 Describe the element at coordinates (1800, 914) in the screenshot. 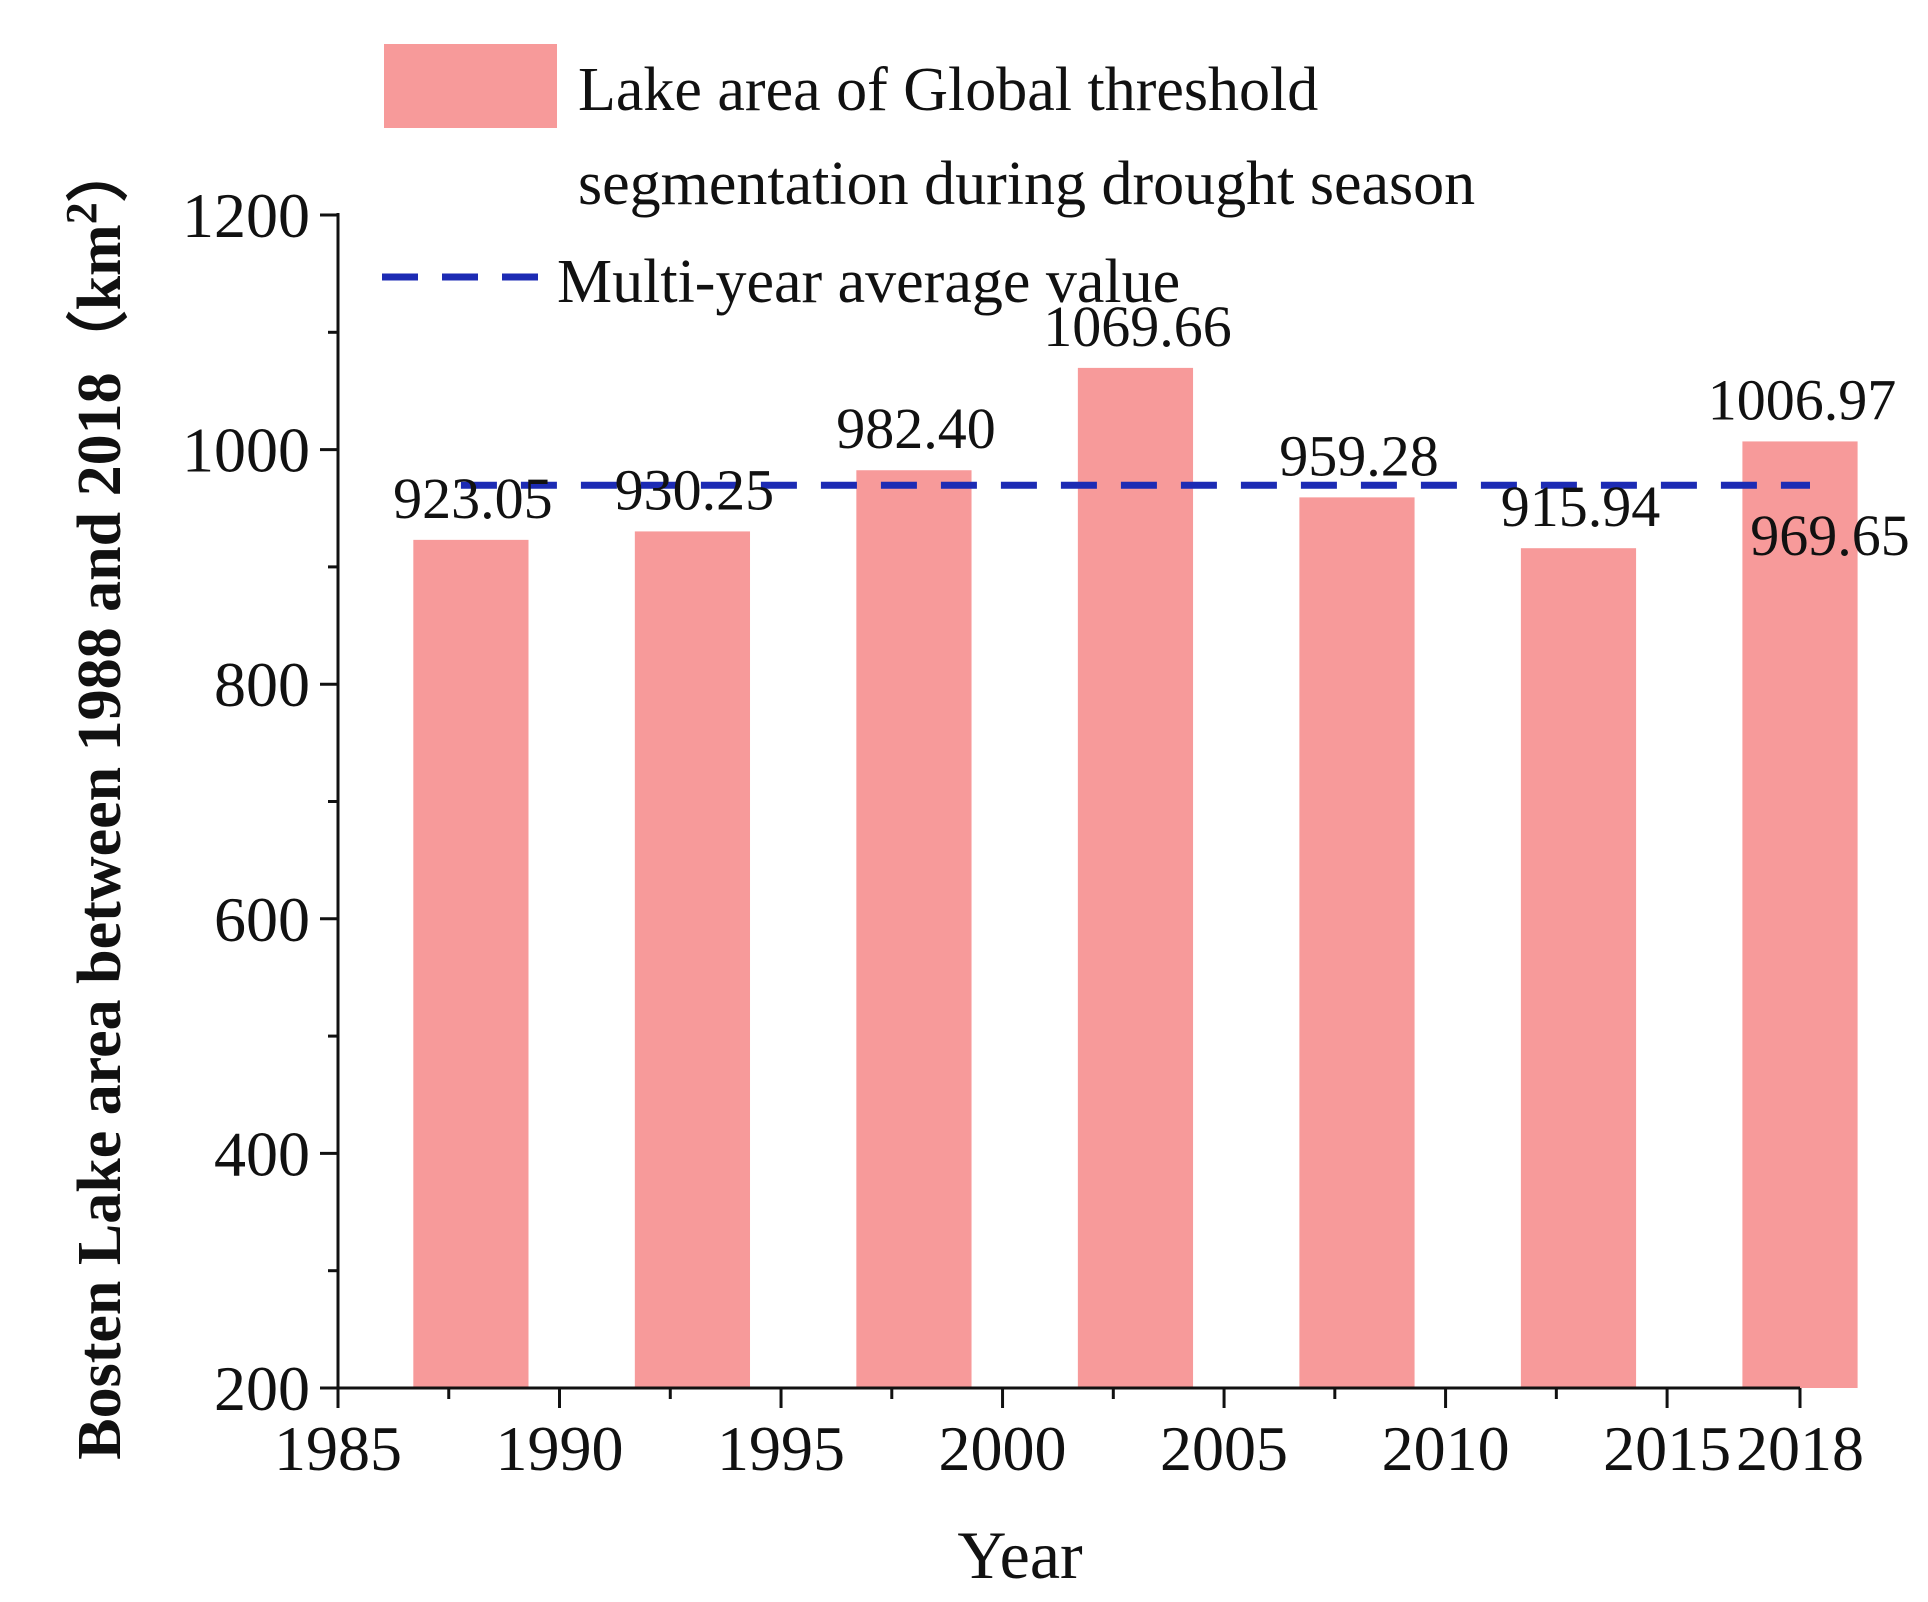

I see `bar-2018` at that location.